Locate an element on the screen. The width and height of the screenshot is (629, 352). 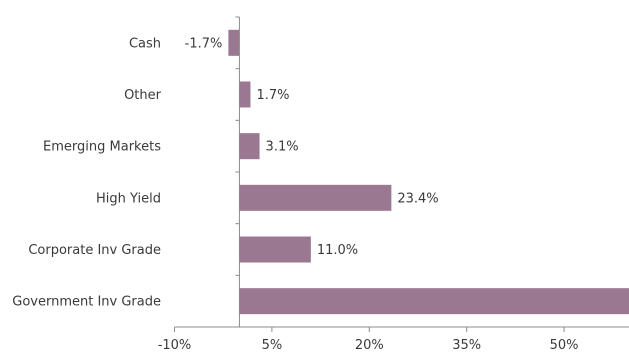
x-tick-label: 35% is located at coordinates (466, 345).